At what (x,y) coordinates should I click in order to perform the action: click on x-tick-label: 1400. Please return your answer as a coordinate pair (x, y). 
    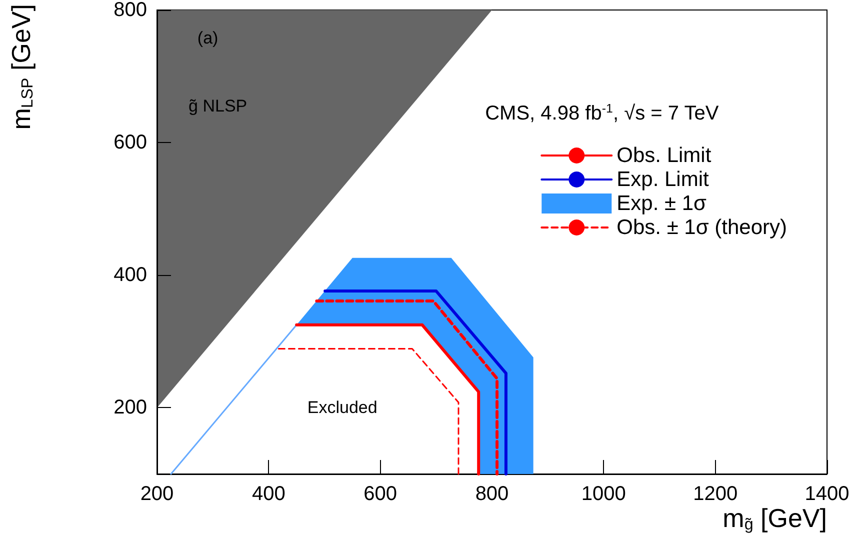
    Looking at the image, I should click on (827, 494).